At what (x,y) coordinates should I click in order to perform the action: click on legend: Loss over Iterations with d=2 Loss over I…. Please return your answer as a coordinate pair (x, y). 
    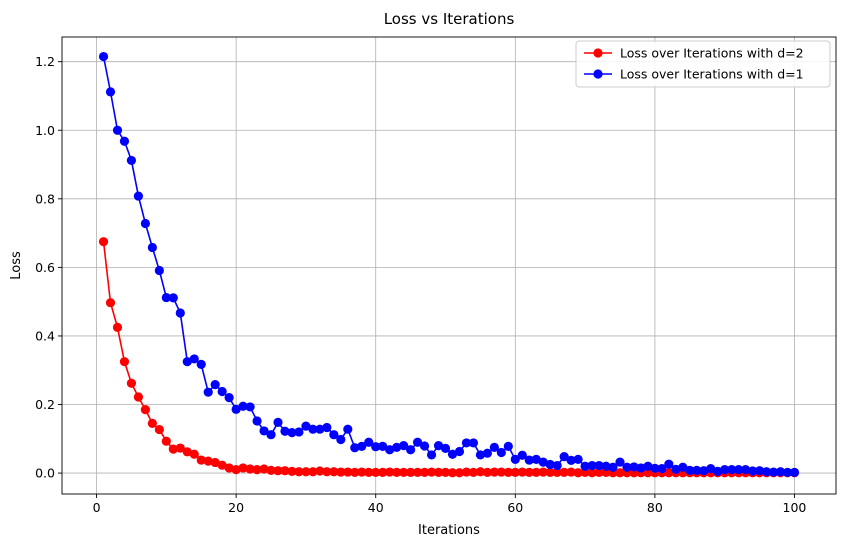
    Looking at the image, I should click on (703, 64).